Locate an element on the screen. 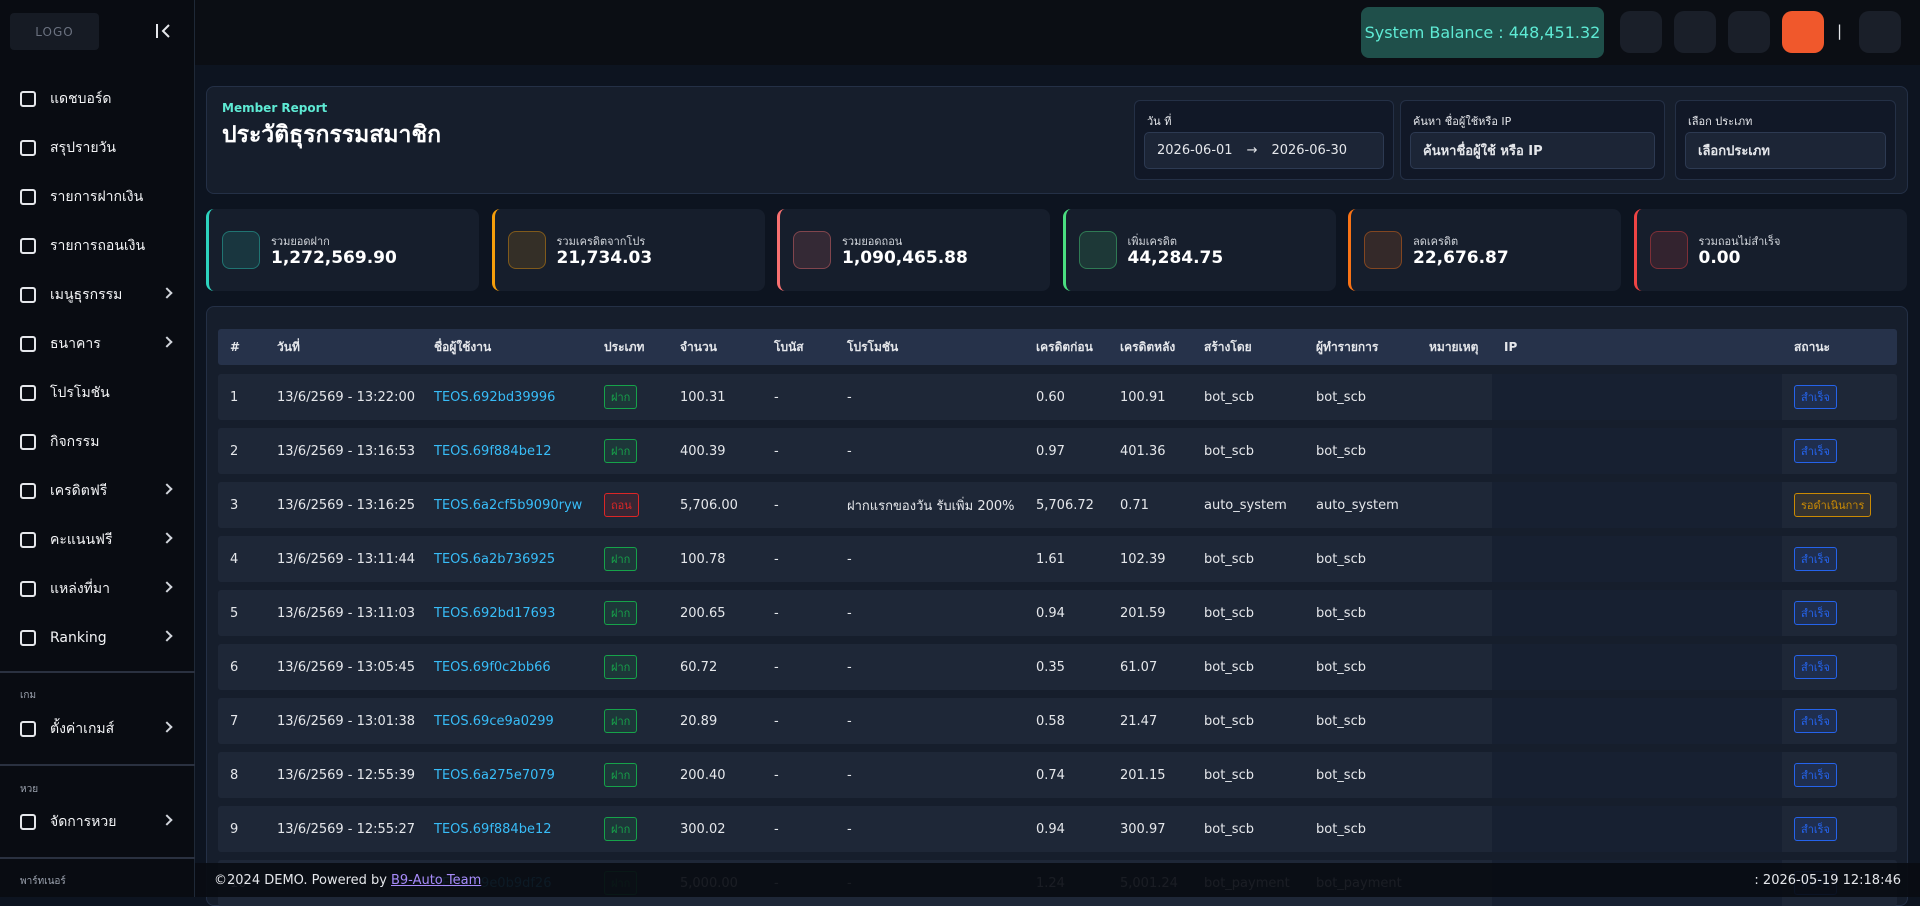  cell: 201.59 is located at coordinates (1150, 613).